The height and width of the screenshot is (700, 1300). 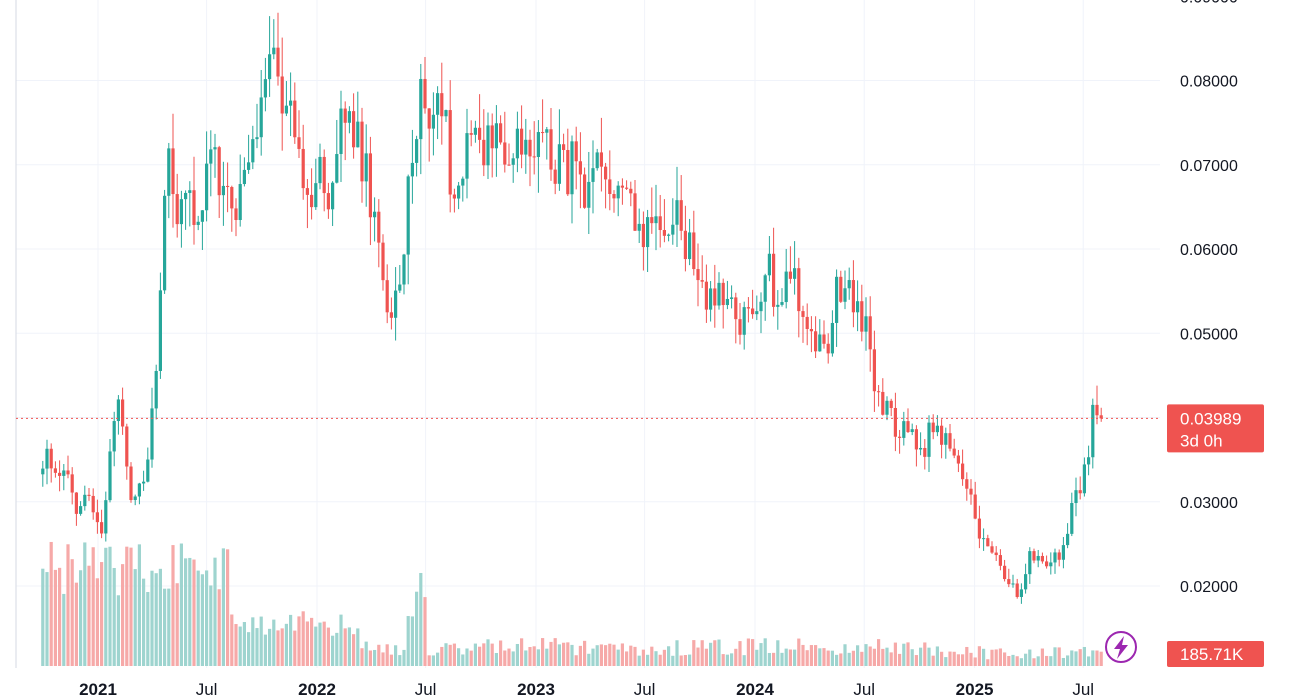 I want to click on y-tick-label: 0.08000, so click(x=1209, y=82).